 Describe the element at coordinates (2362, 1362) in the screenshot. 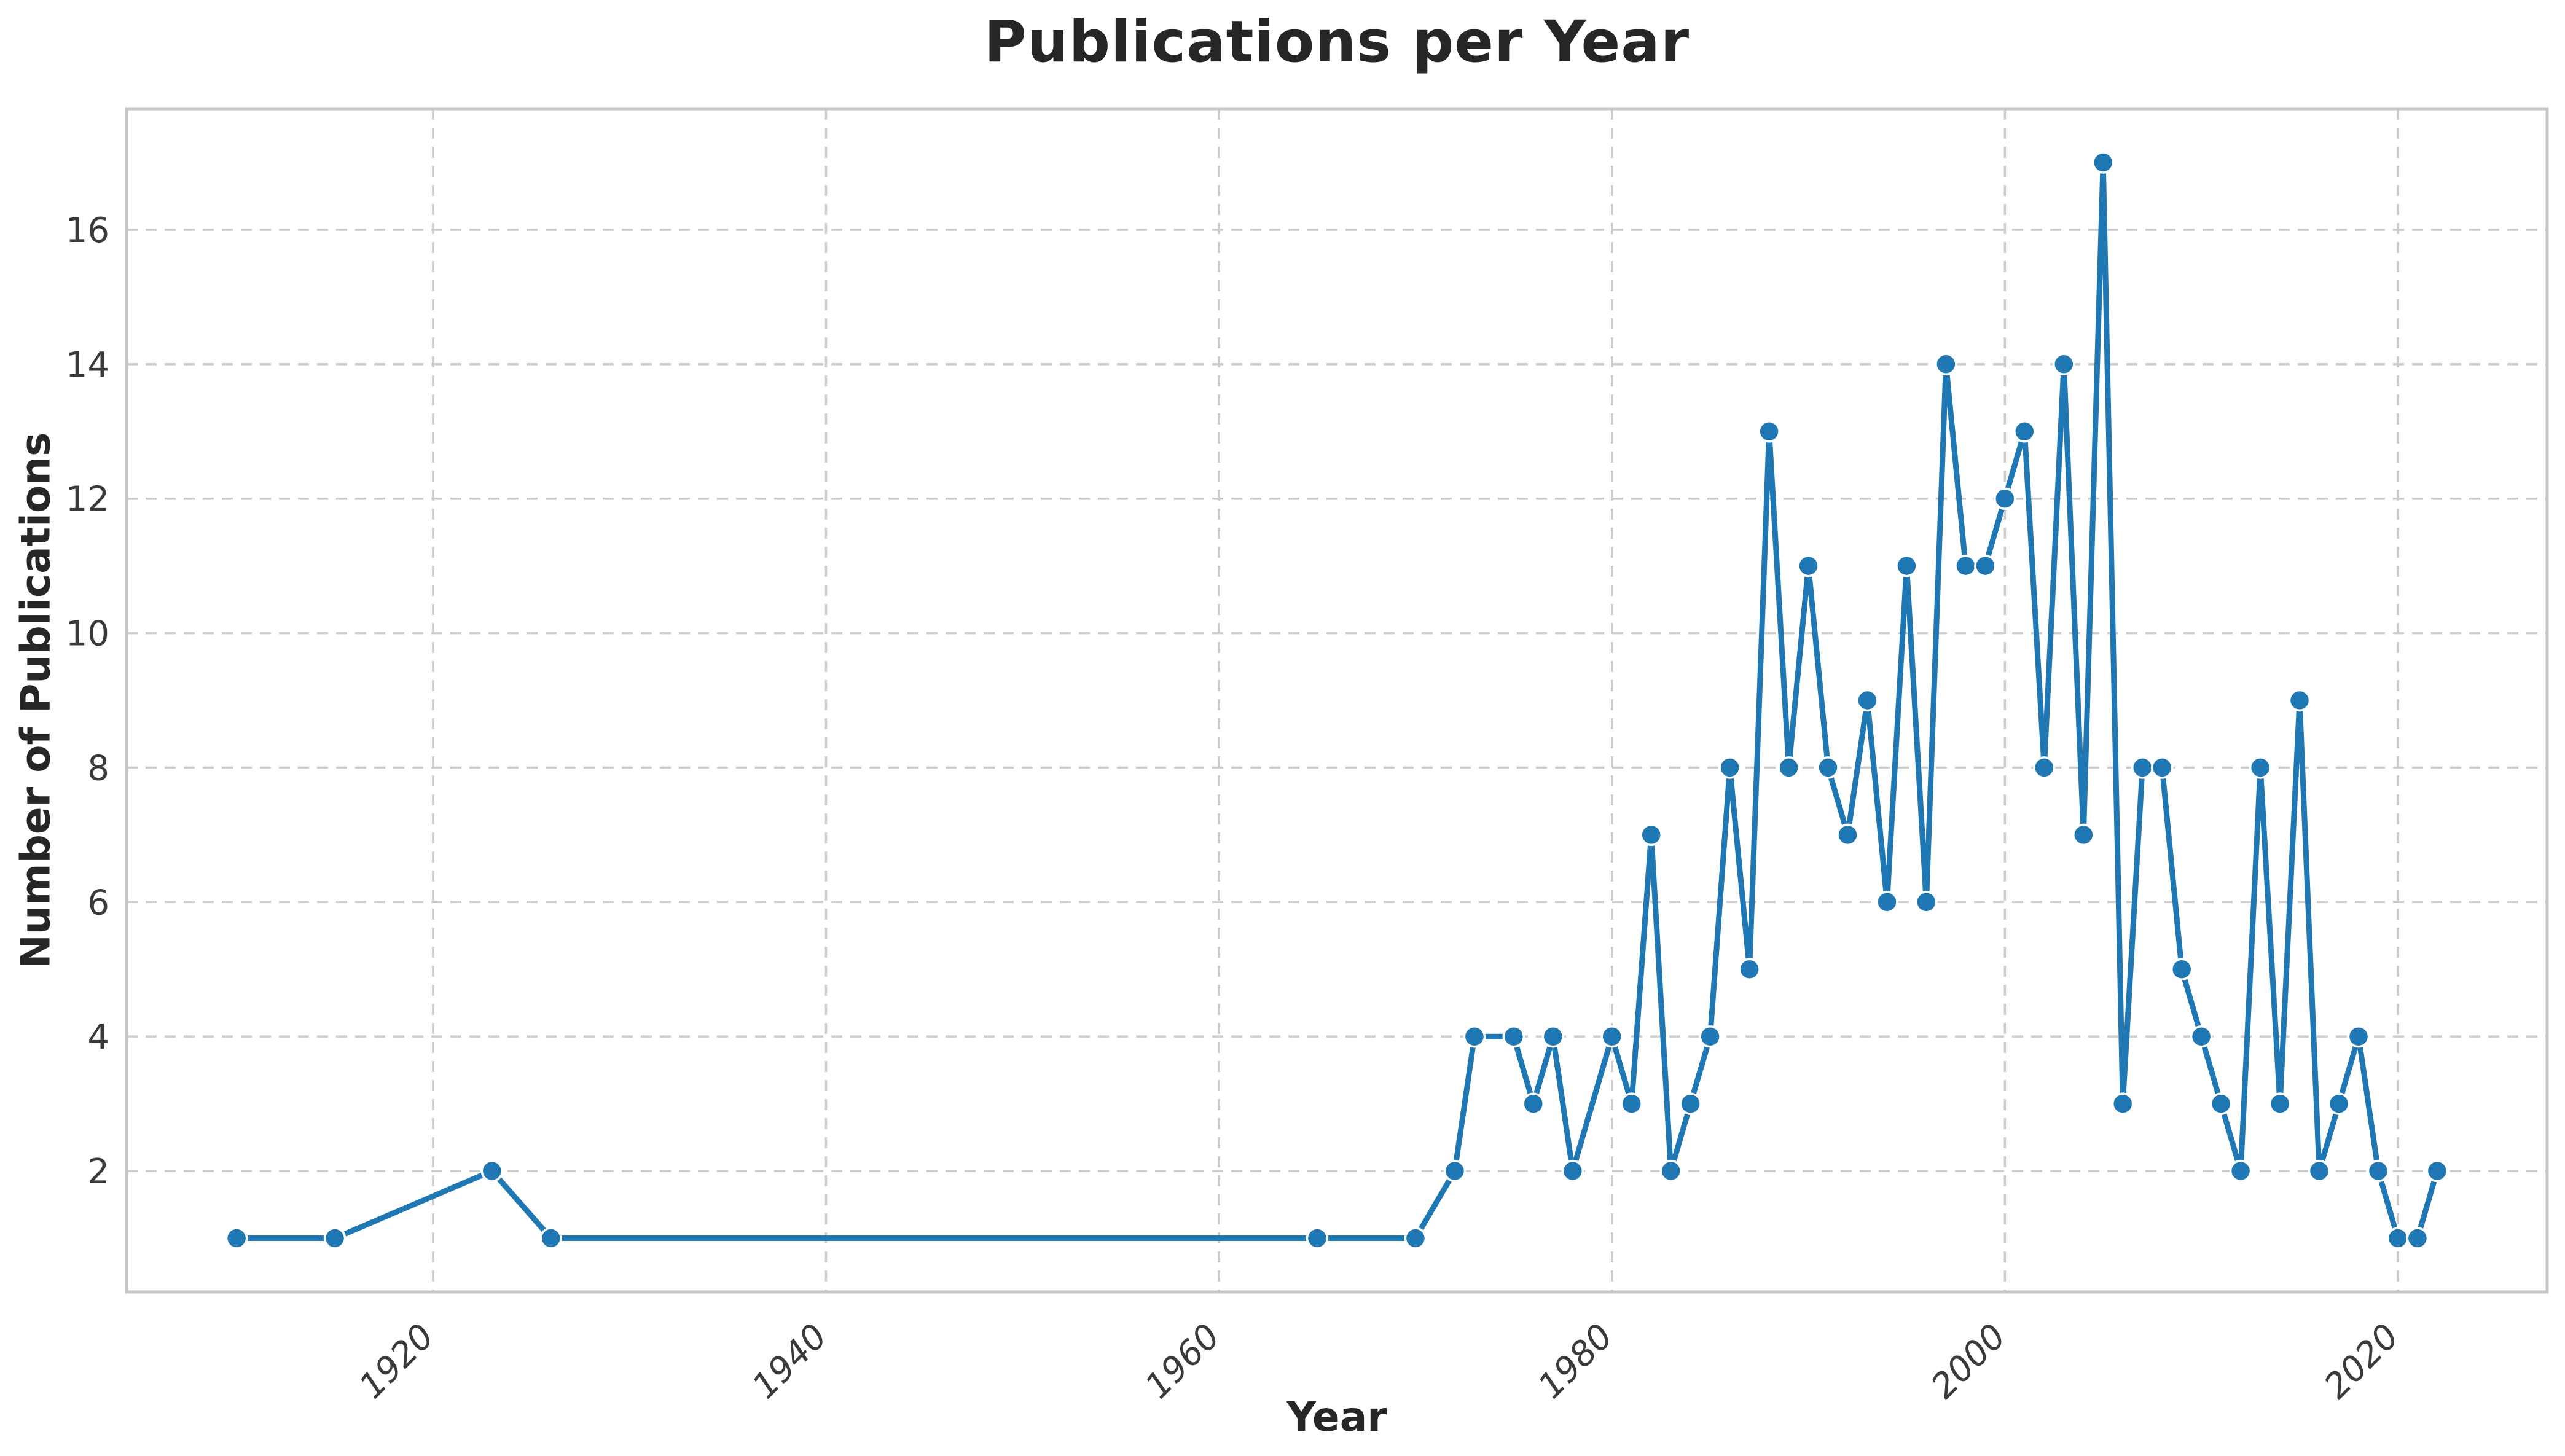

I see `x-tick-label: 2020` at that location.